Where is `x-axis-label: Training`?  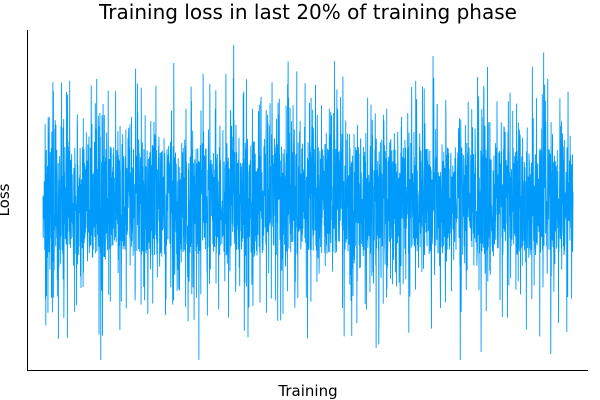
x-axis-label: Training is located at coordinates (307, 391).